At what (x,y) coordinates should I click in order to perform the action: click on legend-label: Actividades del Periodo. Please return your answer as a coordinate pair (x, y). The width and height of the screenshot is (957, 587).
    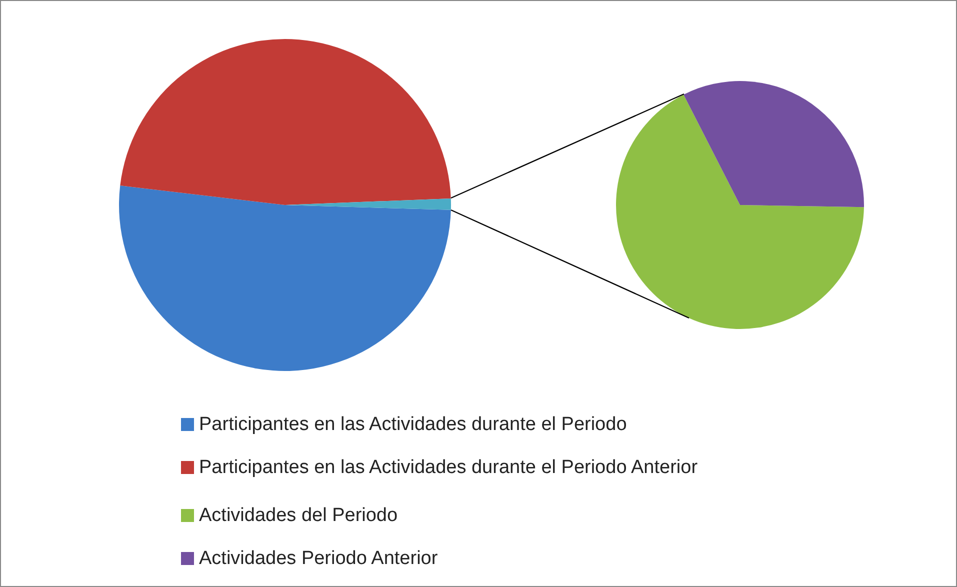
    Looking at the image, I should click on (298, 515).